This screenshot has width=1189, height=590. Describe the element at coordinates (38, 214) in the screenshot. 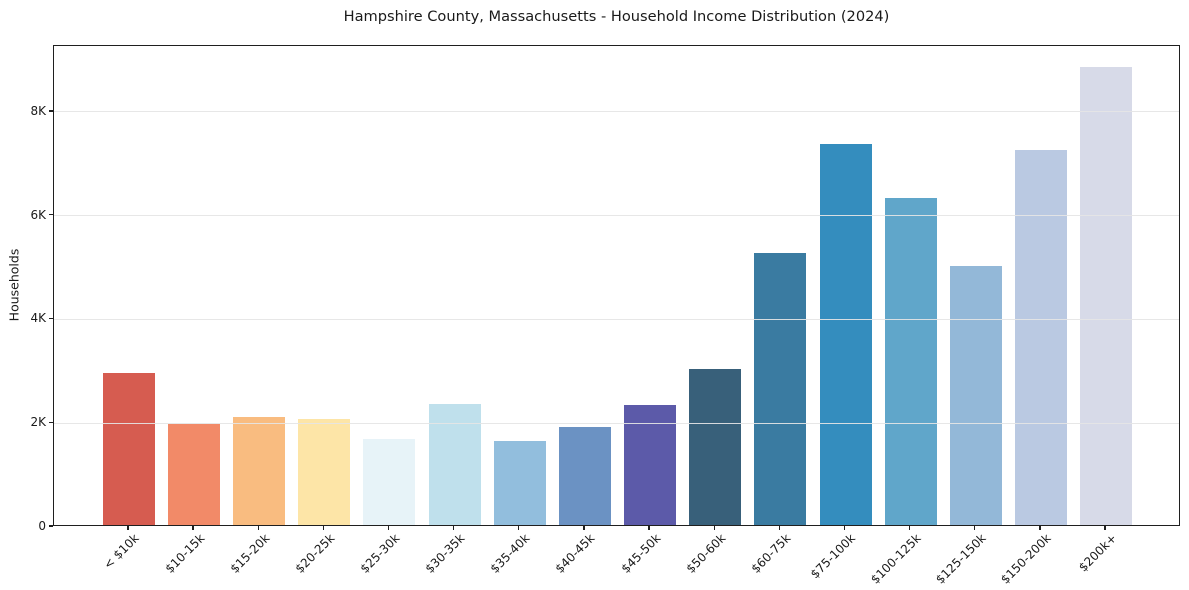

I see `y-tick-label: 6K` at that location.